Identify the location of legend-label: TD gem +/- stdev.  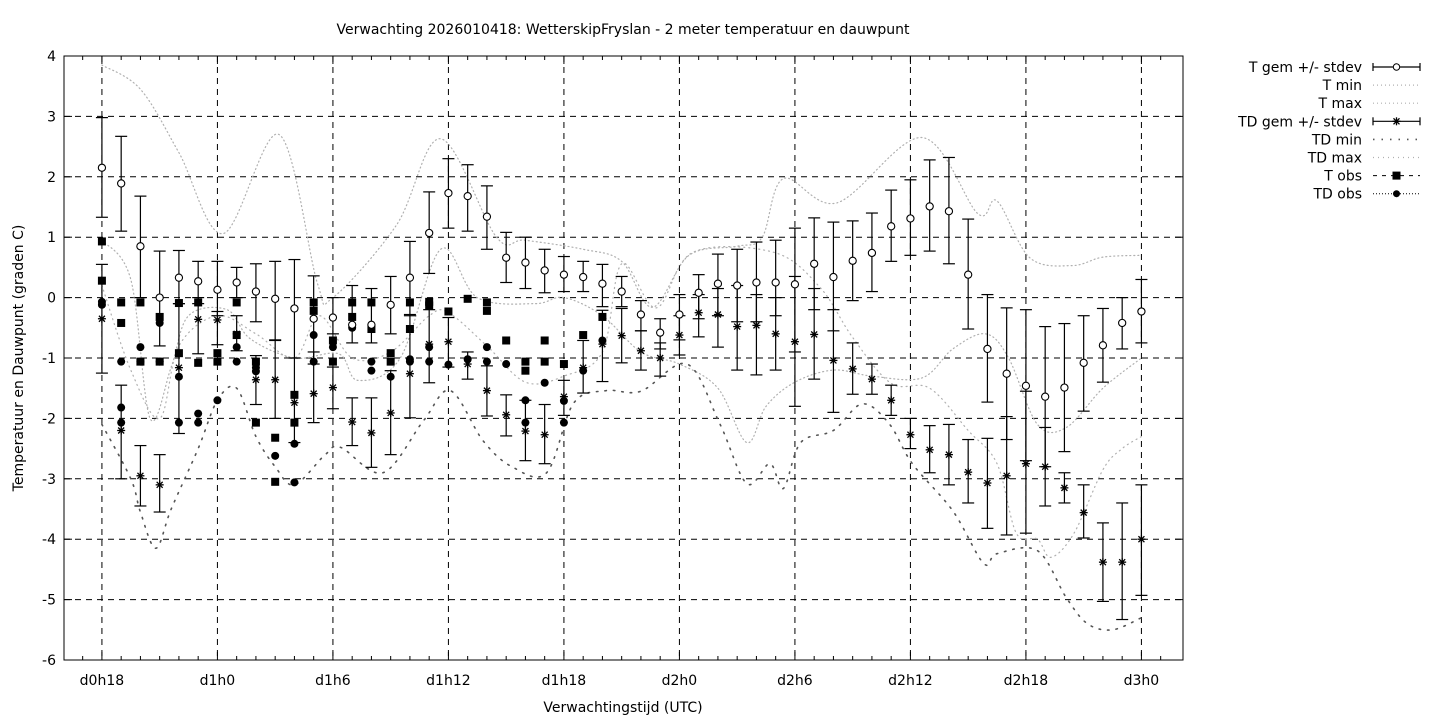
(1299, 122).